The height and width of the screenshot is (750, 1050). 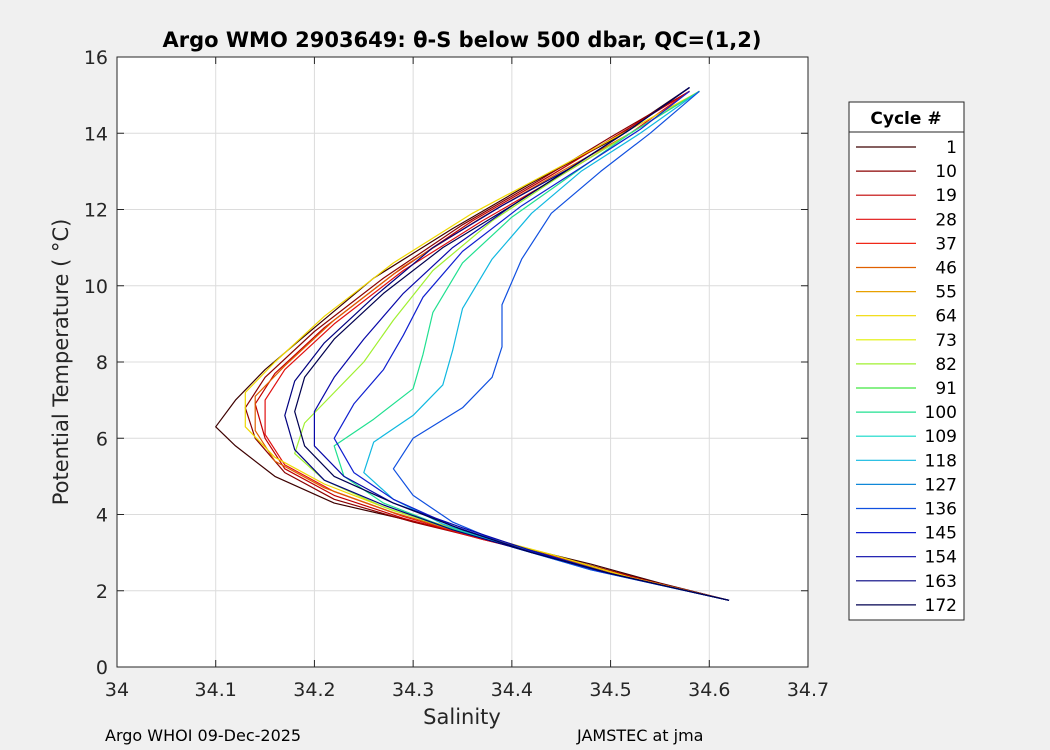 I want to click on legend-entry-label: 127, so click(x=941, y=485).